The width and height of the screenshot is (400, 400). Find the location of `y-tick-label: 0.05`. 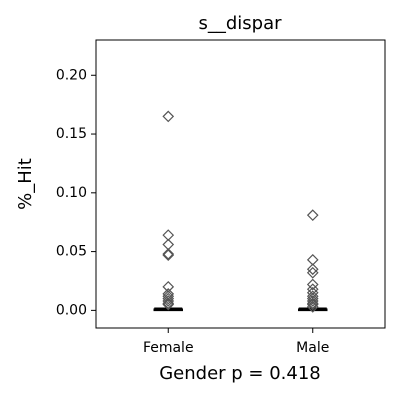

y-tick-label: 0.05 is located at coordinates (71, 252).